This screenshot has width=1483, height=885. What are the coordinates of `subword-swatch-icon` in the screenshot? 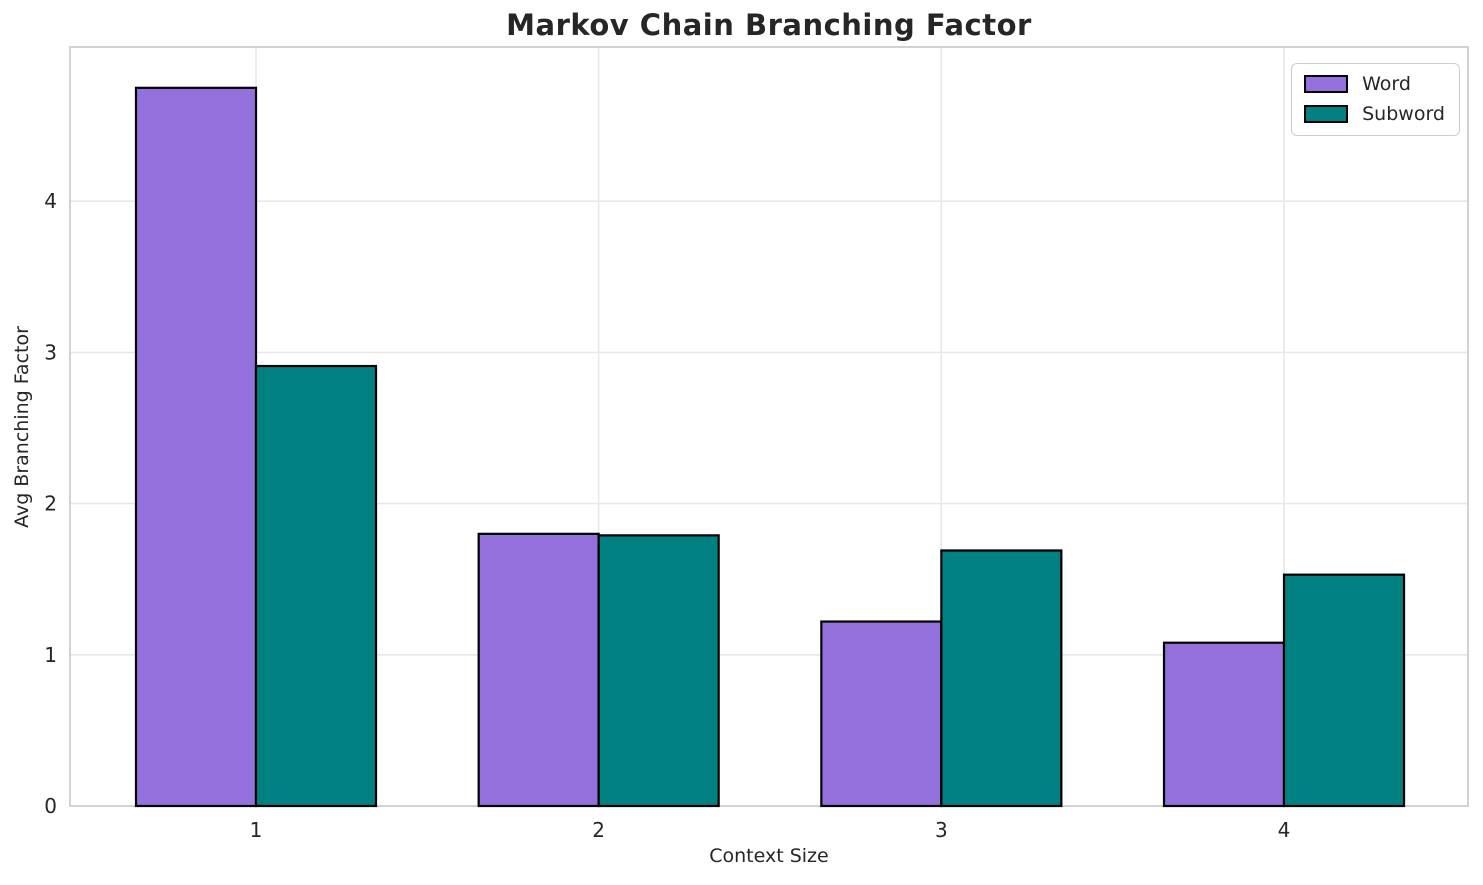 It's located at (1326, 114).